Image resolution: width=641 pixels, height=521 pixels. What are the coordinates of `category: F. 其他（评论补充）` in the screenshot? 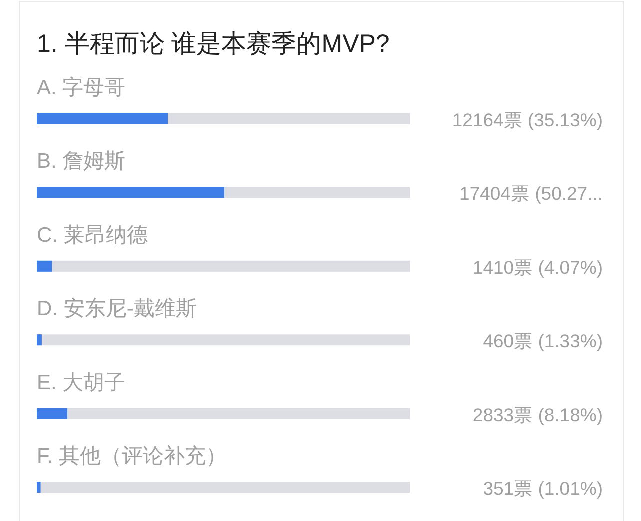 It's located at (132, 456).